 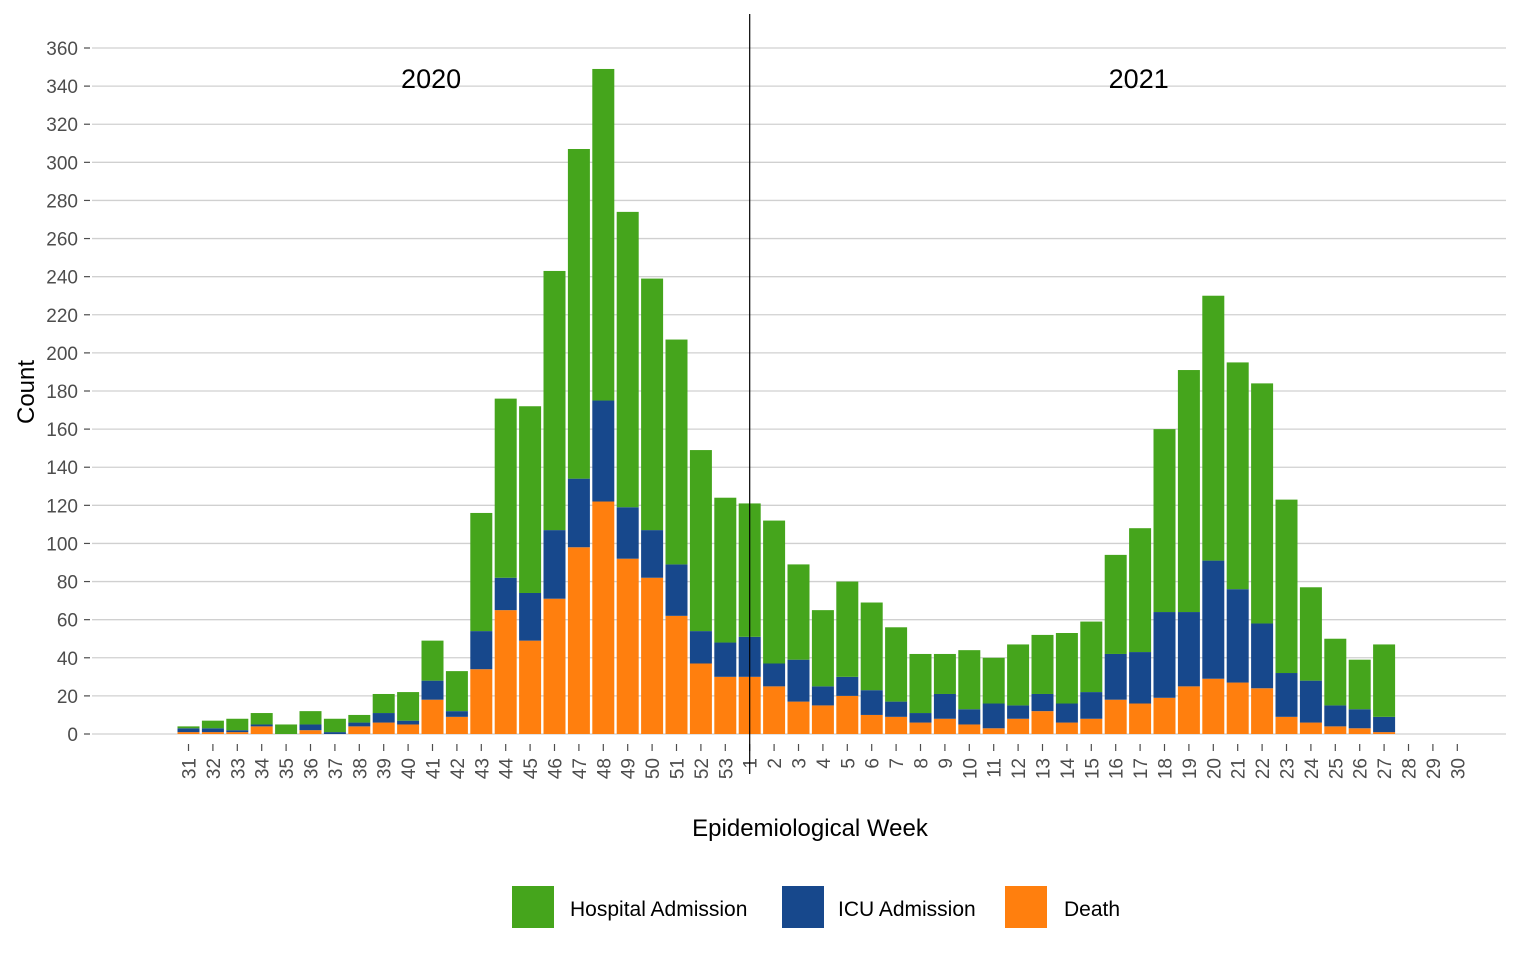 What do you see at coordinates (62, 392) in the screenshot?
I see `y-tick-label: 180` at bounding box center [62, 392].